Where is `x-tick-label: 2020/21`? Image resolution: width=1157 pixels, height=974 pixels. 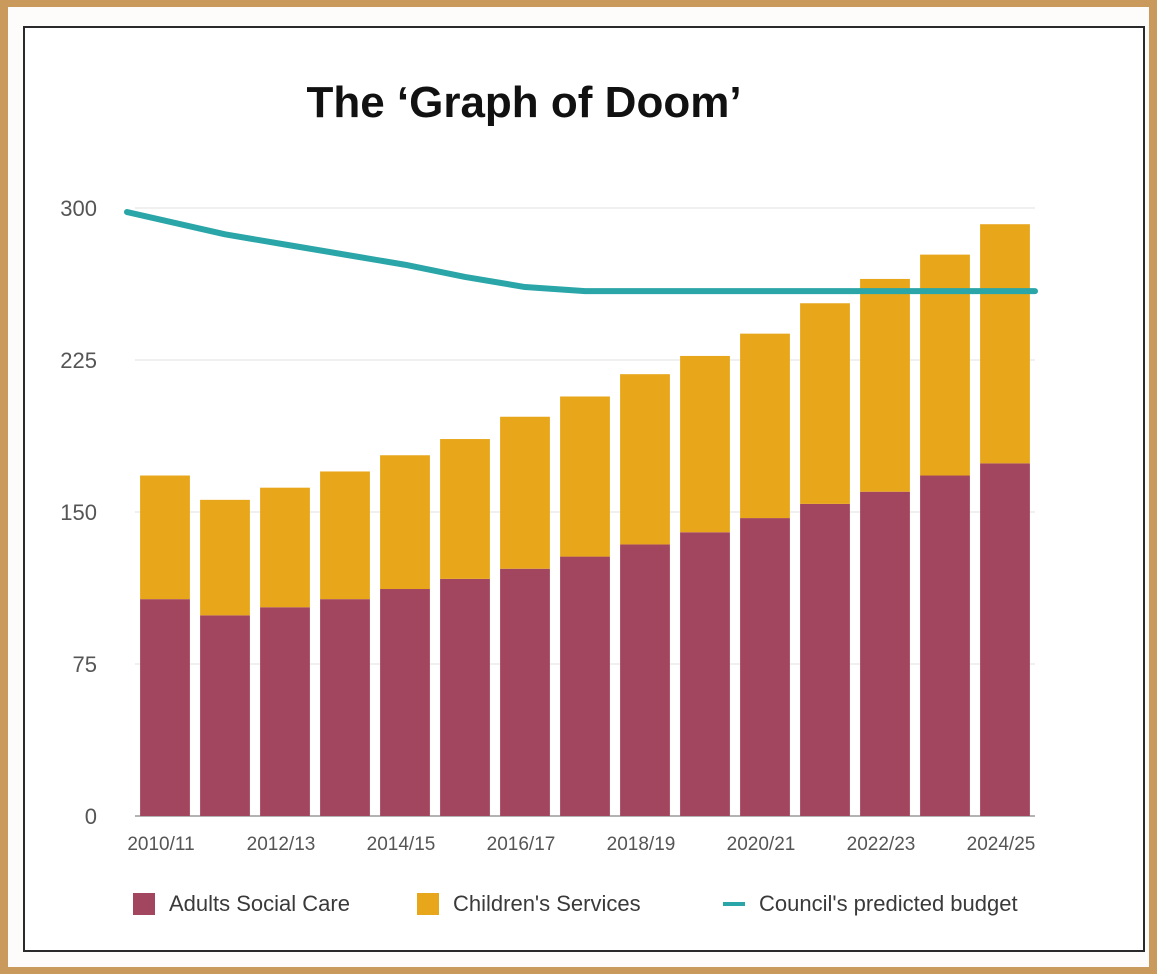
x-tick-label: 2020/21 is located at coordinates (761, 844).